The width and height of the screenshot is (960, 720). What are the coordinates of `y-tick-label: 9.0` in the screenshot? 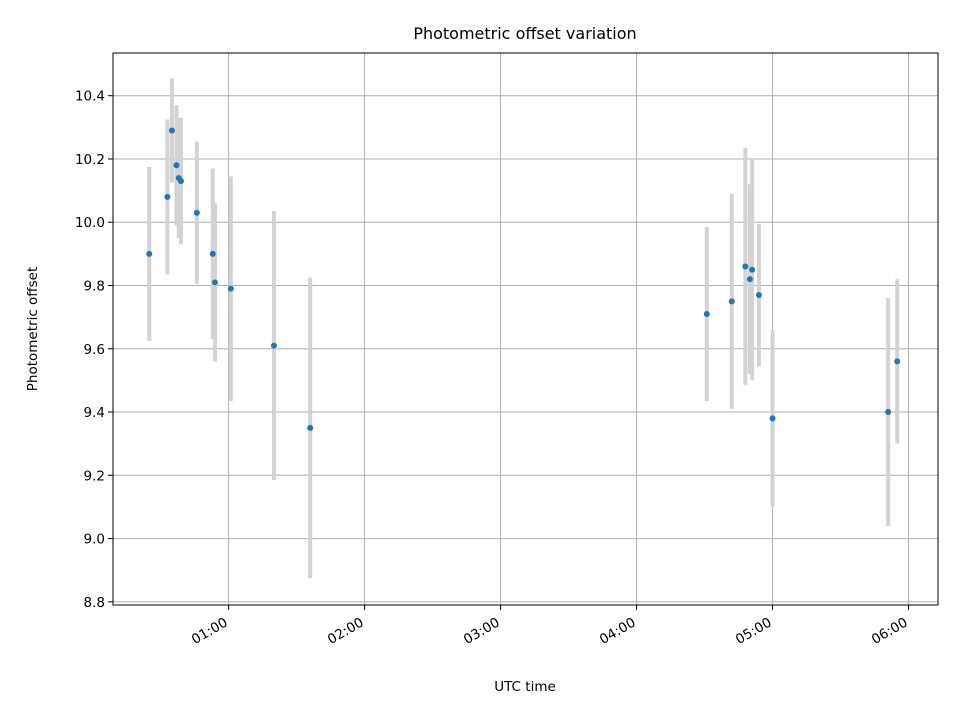 It's located at (94, 540).